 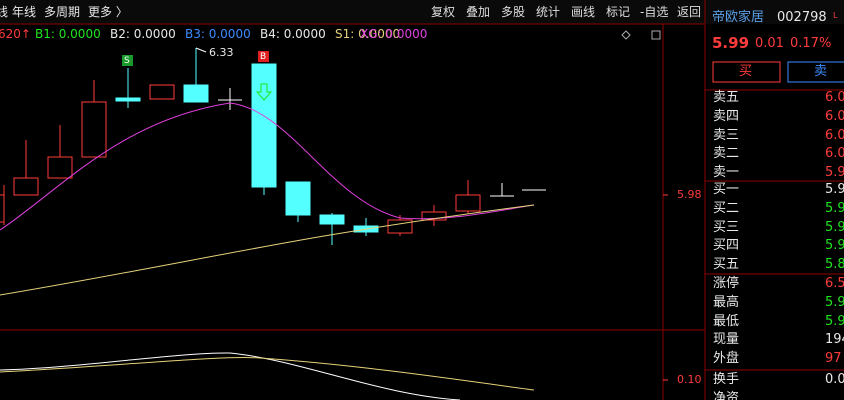 I want to click on ma-line, so click(x=267, y=250).